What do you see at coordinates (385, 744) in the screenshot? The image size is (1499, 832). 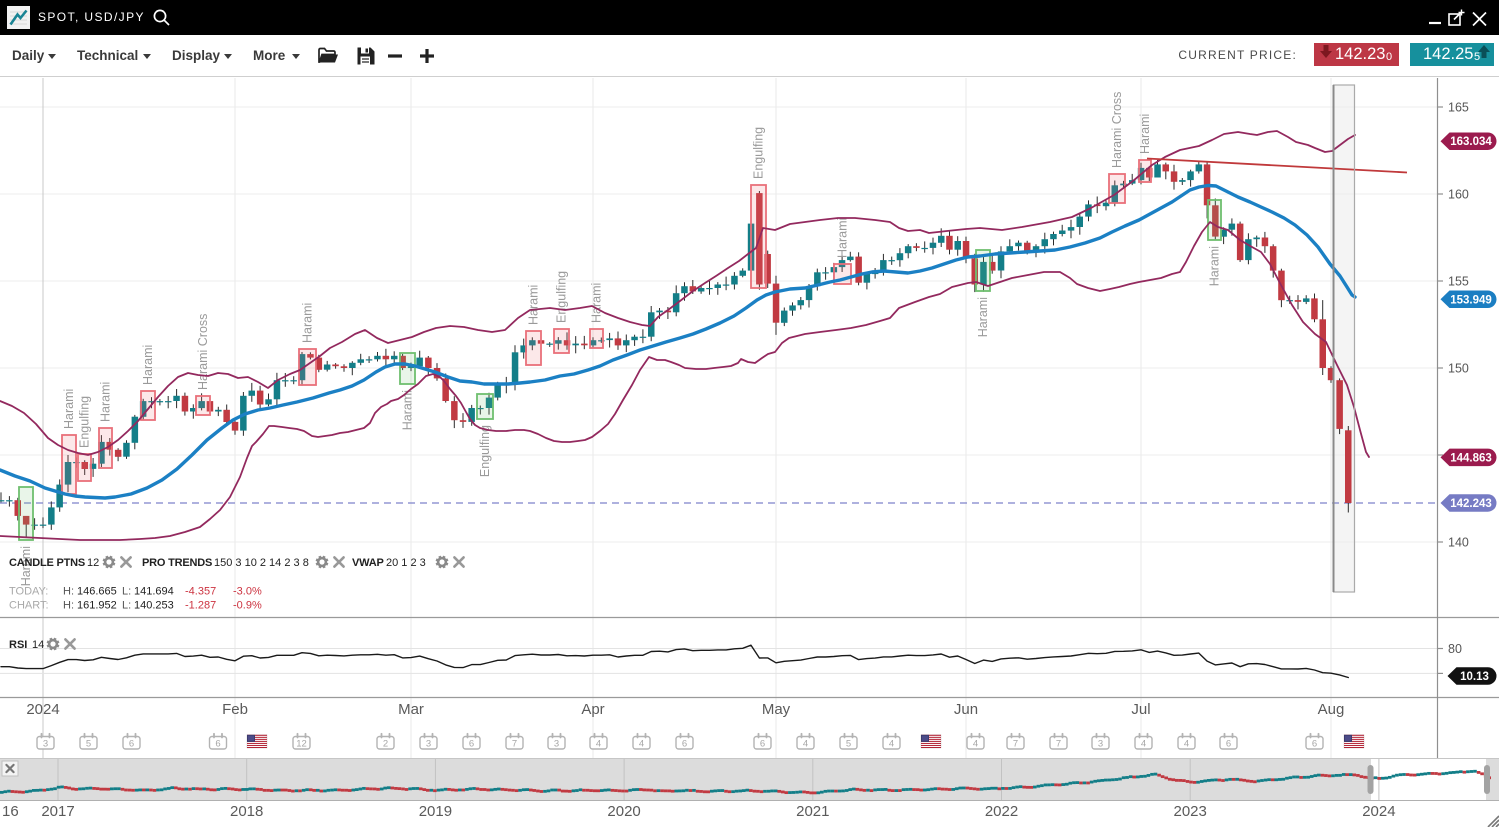 I see `svg-text: 2` at bounding box center [385, 744].